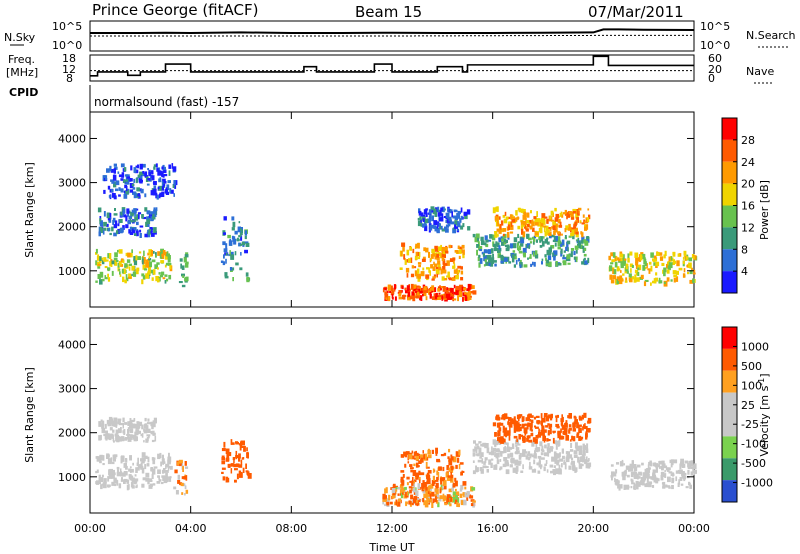  I want to click on colorbar-tick-label: 28, so click(748, 140).